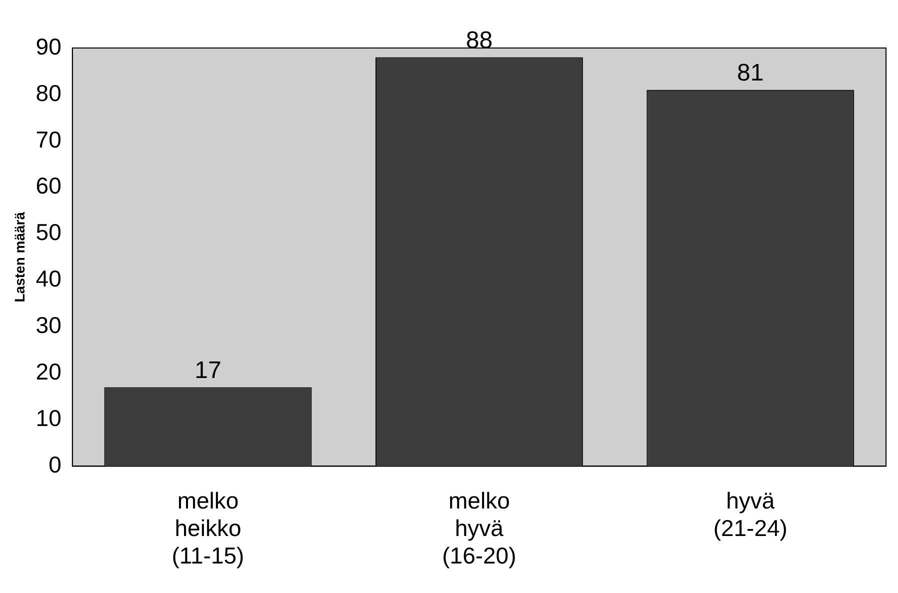 The height and width of the screenshot is (593, 898). Describe the element at coordinates (49, 232) in the screenshot. I see `y-tick-label: 50` at that location.